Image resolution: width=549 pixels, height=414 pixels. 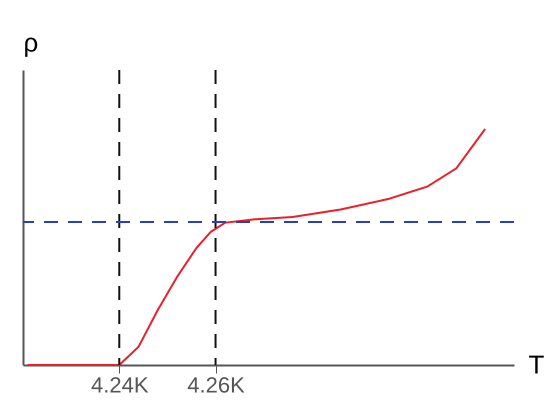 I want to click on x-tick-label: 4.26K, so click(x=216, y=385).